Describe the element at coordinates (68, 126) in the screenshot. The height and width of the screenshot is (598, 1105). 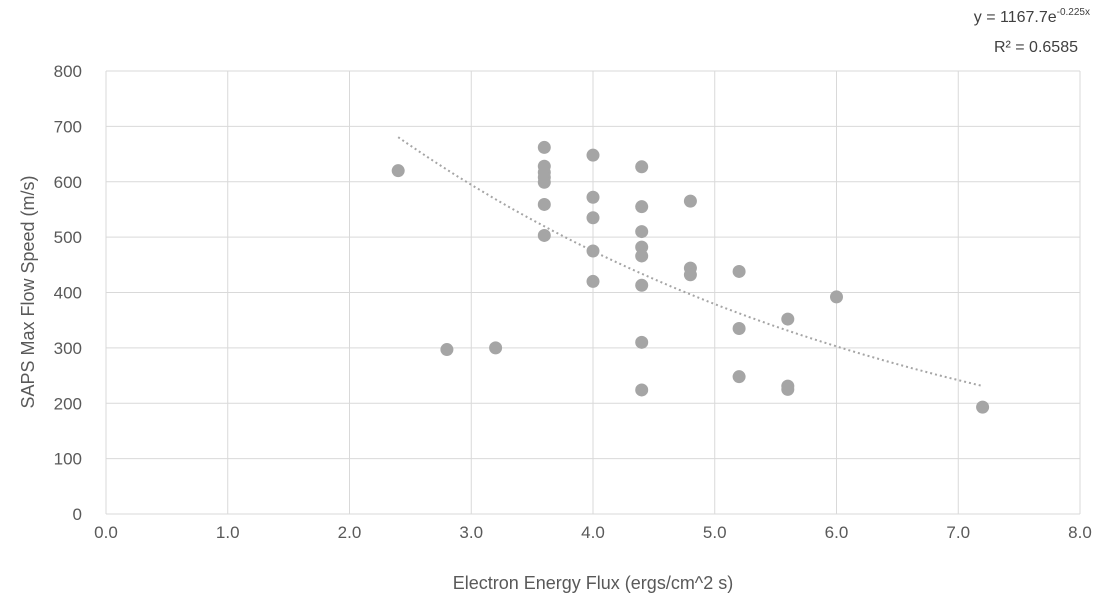
I see `y-tick-label: 700` at that location.